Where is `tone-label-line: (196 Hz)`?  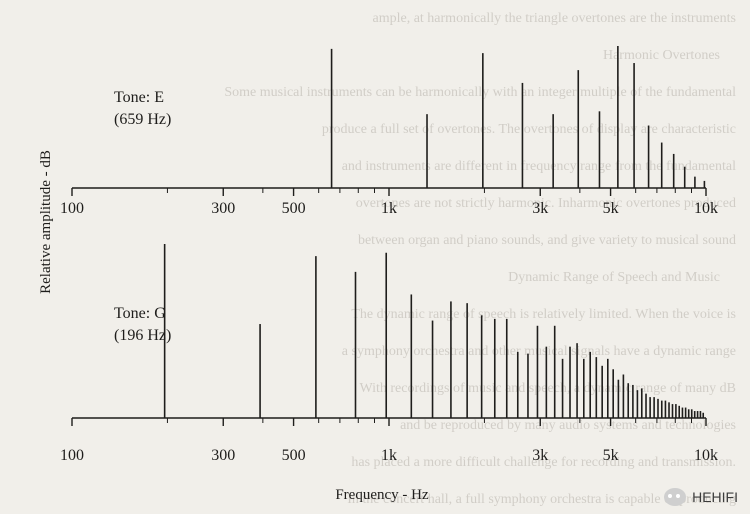 tone-label-line: (196 Hz) is located at coordinates (142, 335).